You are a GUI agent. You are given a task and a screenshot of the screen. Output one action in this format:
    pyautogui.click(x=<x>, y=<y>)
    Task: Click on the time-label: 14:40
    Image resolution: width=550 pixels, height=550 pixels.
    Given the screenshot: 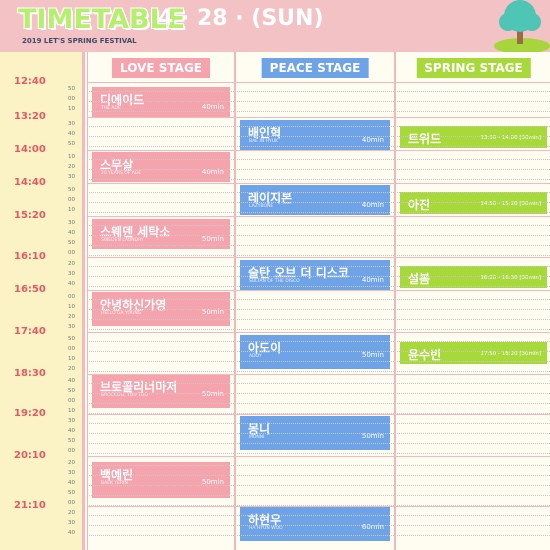 What is the action you would take?
    pyautogui.click(x=30, y=182)
    